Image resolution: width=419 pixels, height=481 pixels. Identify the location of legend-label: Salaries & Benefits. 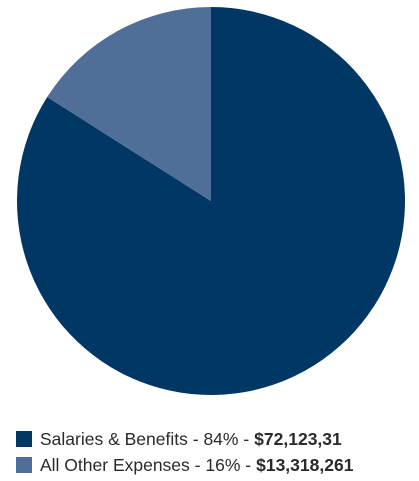
(114, 438).